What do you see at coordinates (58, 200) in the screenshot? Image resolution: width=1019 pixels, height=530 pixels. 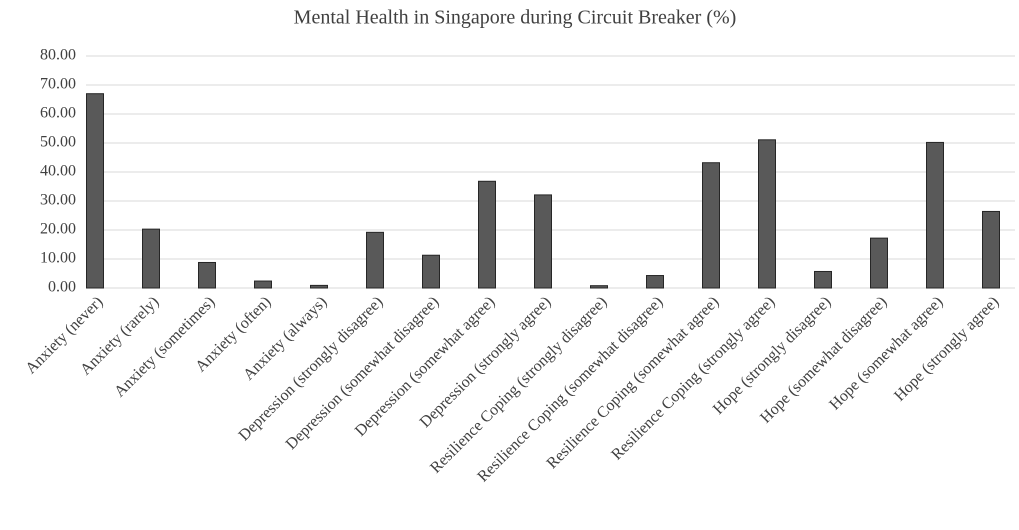 I see `y-tick-label: 30.00` at bounding box center [58, 200].